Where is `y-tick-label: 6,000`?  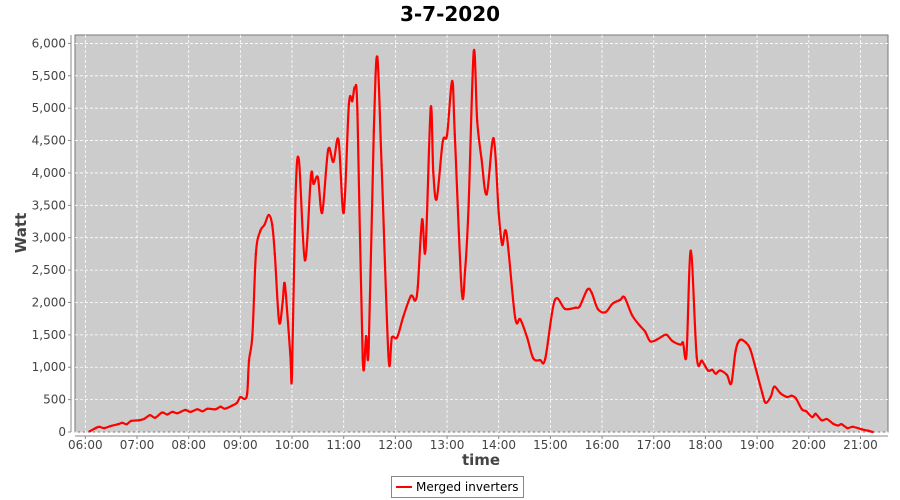
y-tick-label: 6,000 is located at coordinates (49, 43).